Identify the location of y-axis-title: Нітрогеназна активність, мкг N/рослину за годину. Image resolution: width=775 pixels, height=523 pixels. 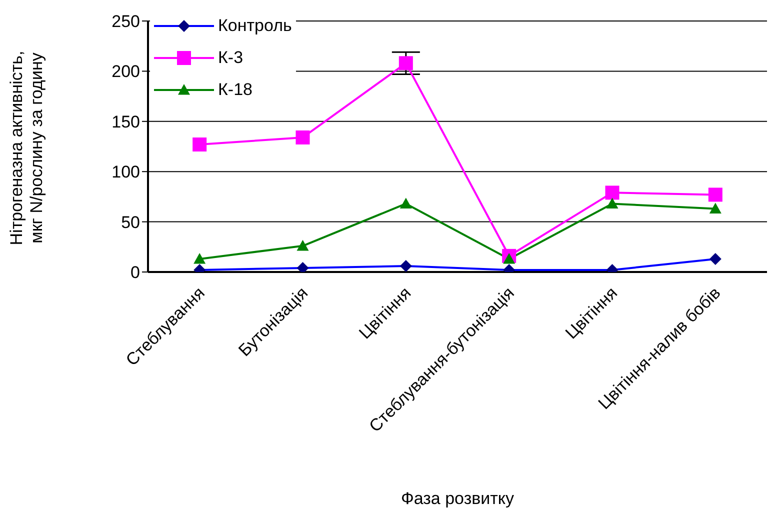
(26, 148).